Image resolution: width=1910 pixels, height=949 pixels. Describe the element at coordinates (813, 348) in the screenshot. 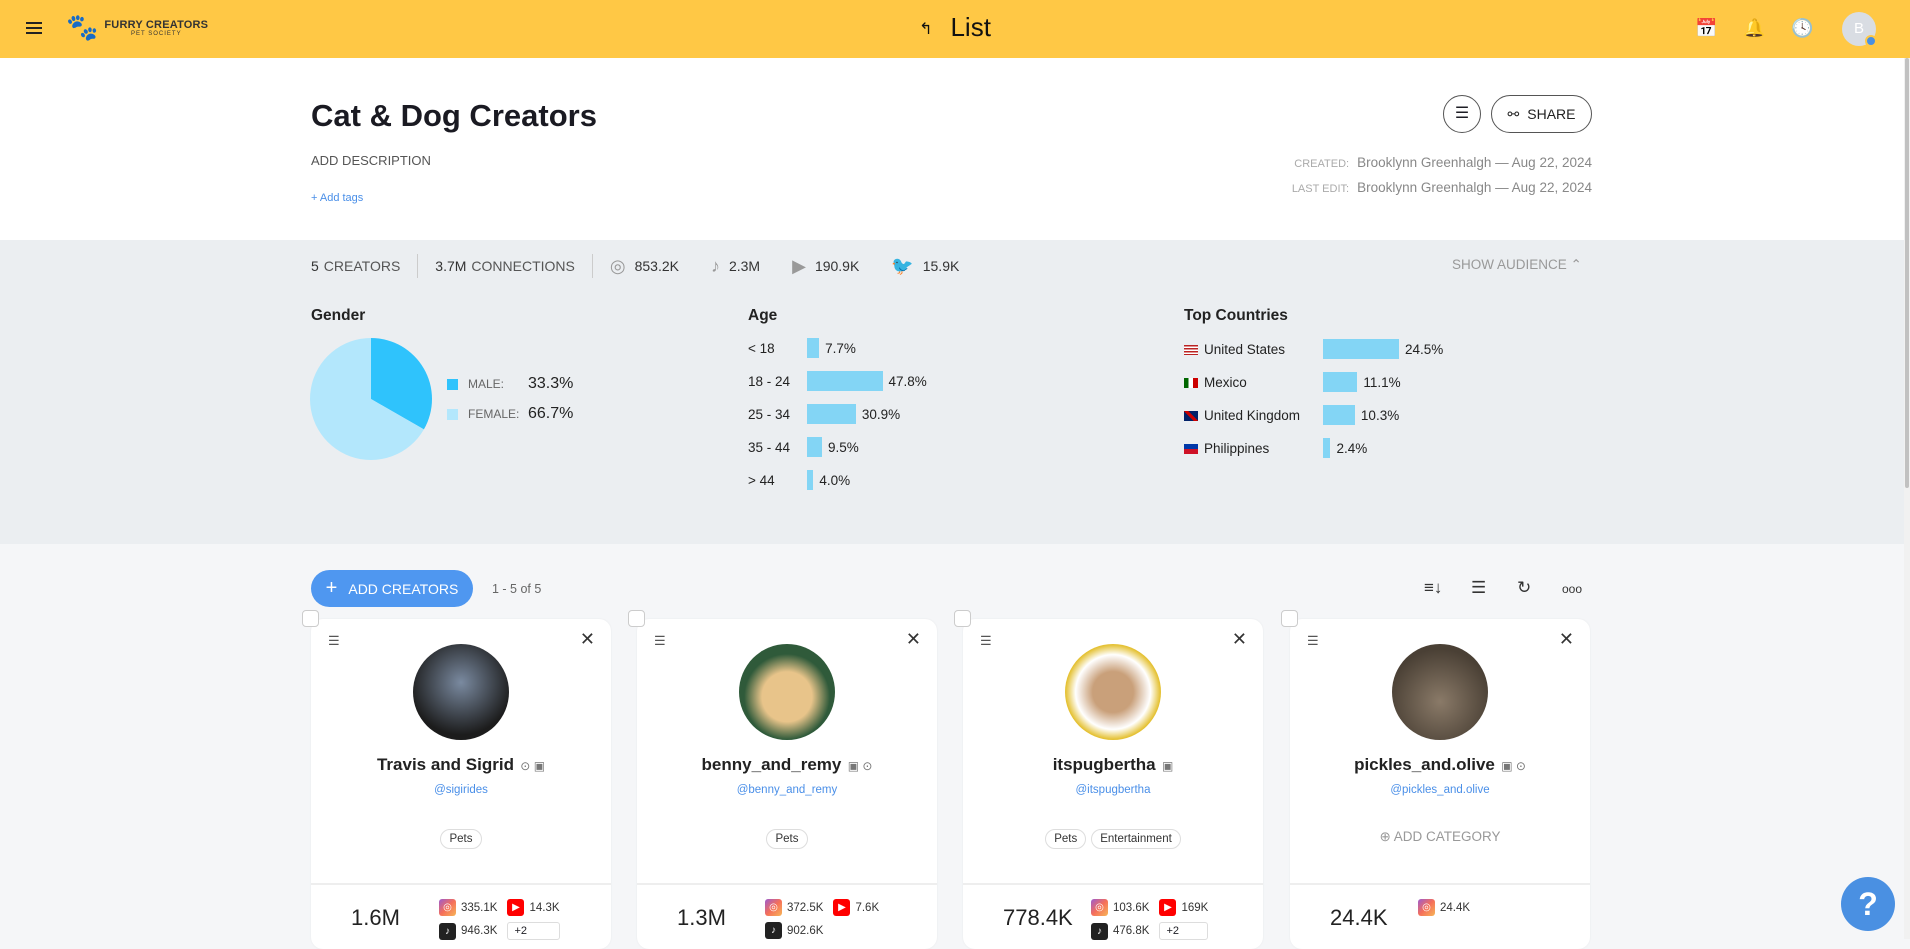

I see `age-bar` at that location.